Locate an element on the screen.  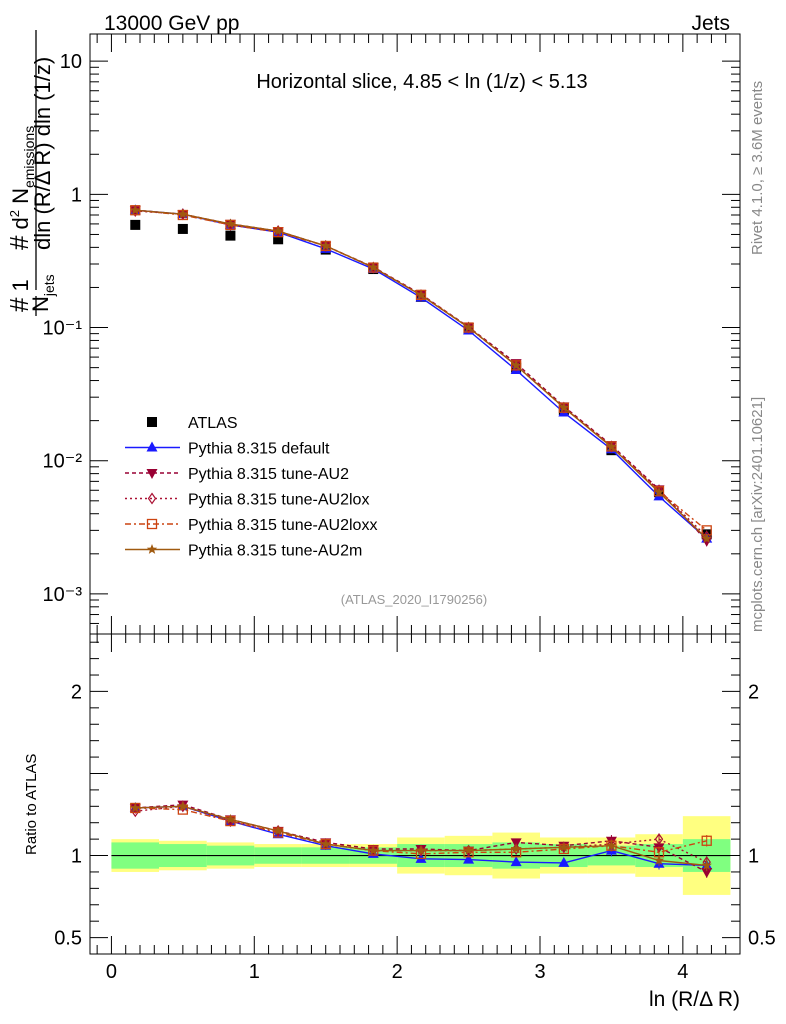
ratio-y-tick-label-left: 0.5 is located at coordinates (68, 939).